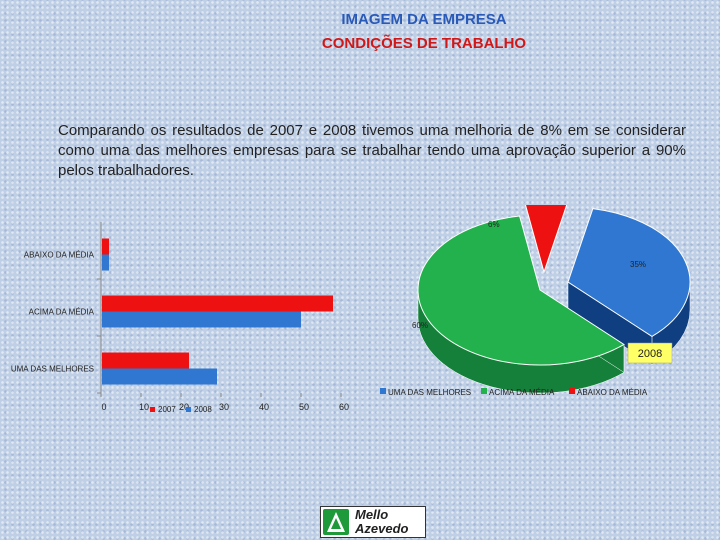 This screenshot has width=720, height=540. I want to click on bar-x-tick-label: 30, so click(224, 407).